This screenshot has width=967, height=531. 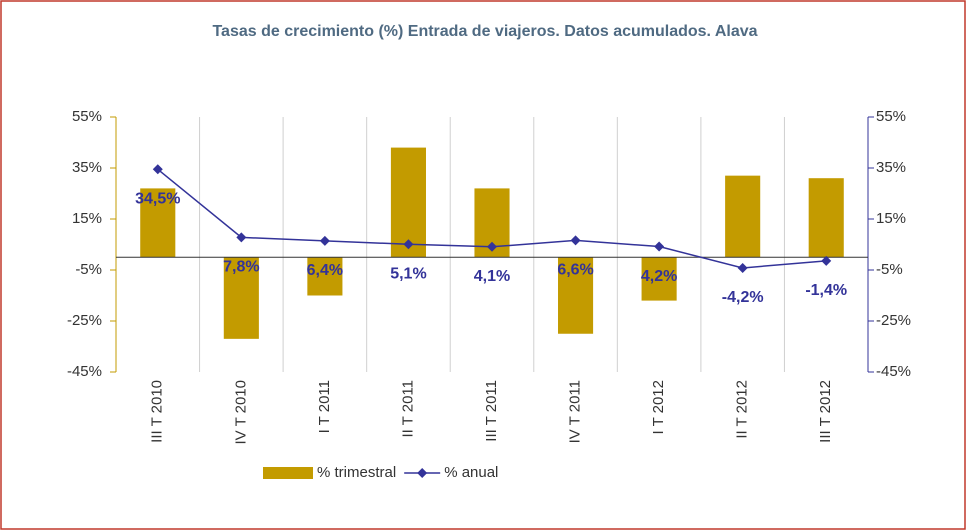 What do you see at coordinates (893, 371) in the screenshot?
I see `y2-tick-label: -45%` at bounding box center [893, 371].